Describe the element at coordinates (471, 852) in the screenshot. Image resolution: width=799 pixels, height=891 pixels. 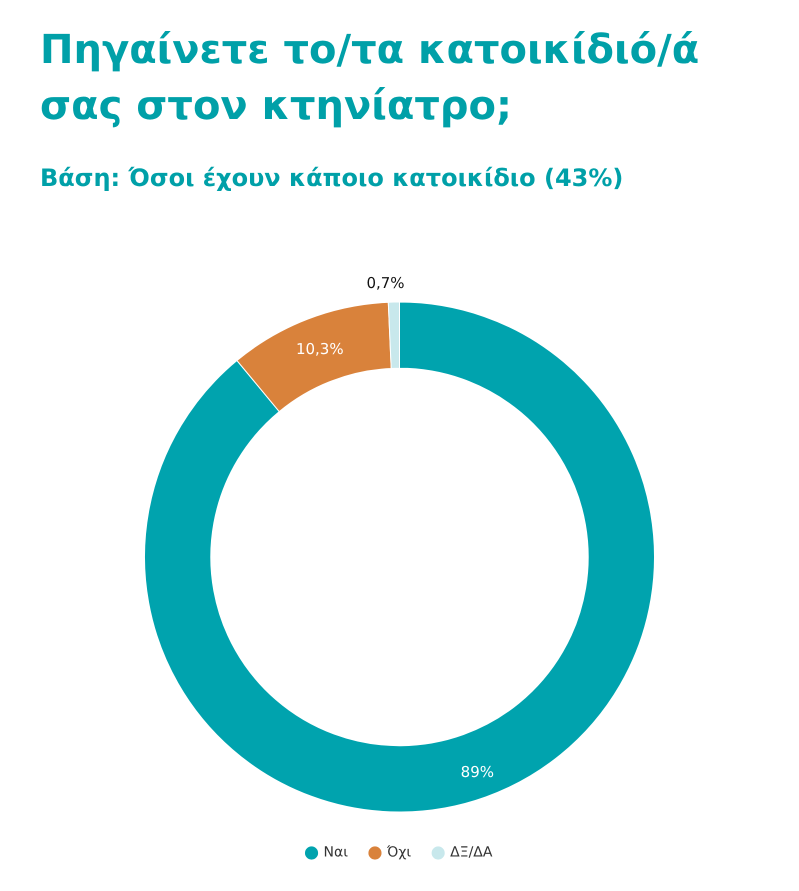
I see `legend-label: ΔΞ/ΔΑ` at that location.